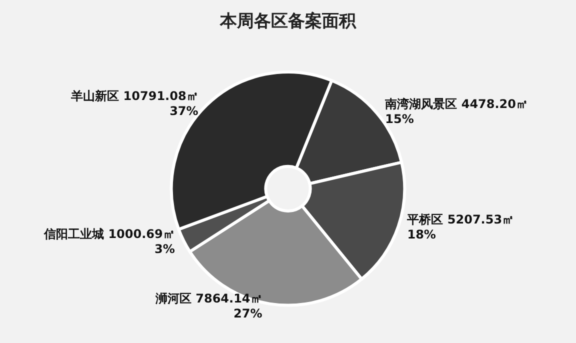  I want to click on slice-label: 平桥区 5207.53㎡ 18%, so click(460, 227).